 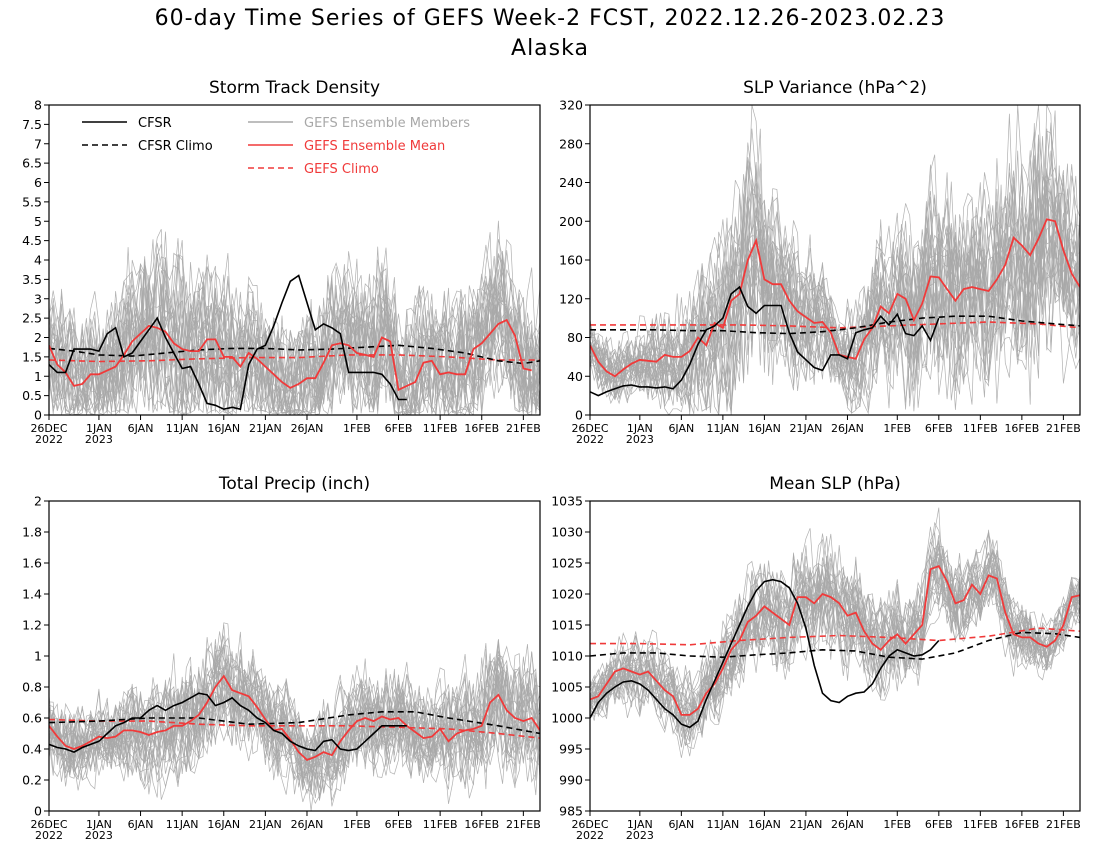 What do you see at coordinates (589, 824) in the screenshot?
I see `meanslp-x-tick-label: 26DEC` at bounding box center [589, 824].